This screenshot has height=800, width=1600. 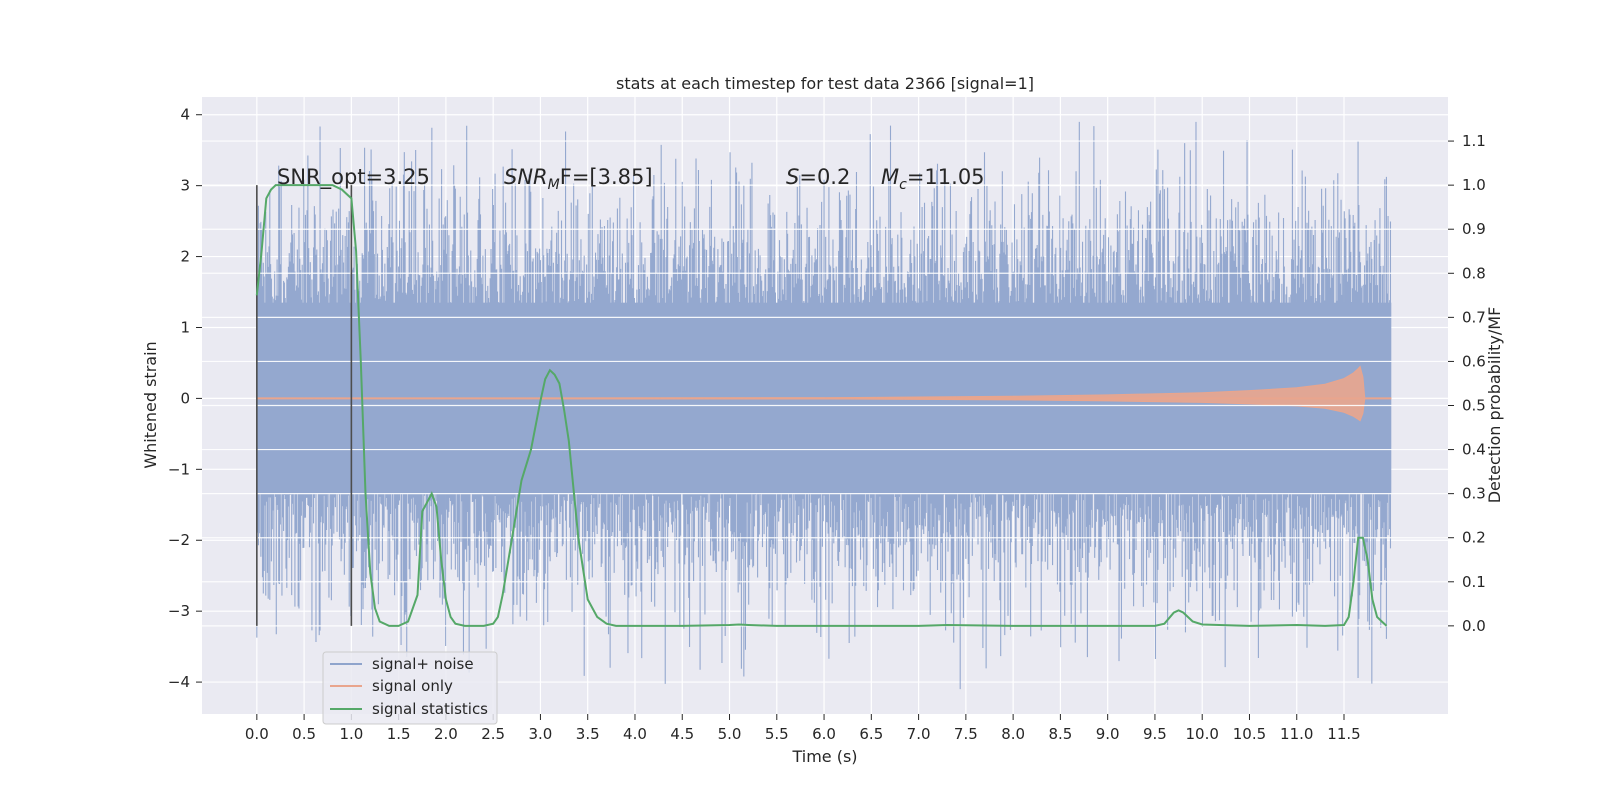 I want to click on y-axis-label: Whitened strain, so click(x=150, y=404).